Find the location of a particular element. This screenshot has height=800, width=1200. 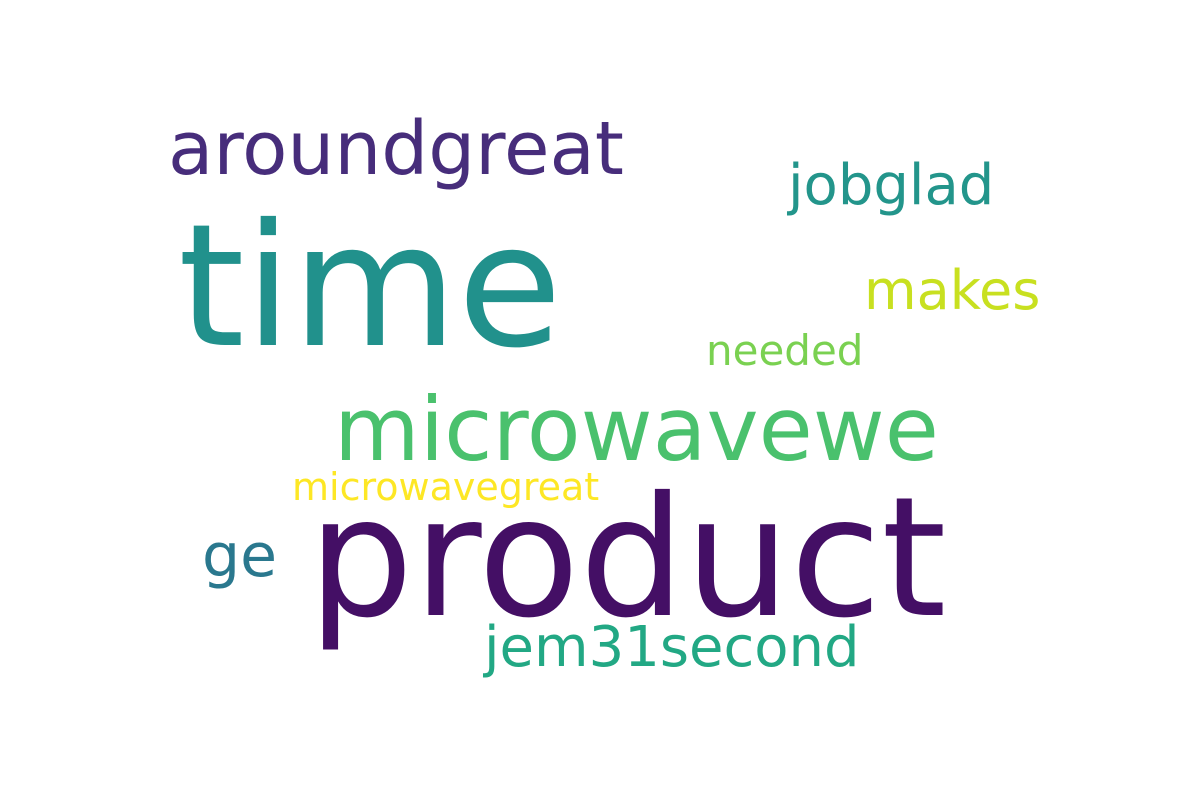

word-product: product is located at coordinates (627, 558).